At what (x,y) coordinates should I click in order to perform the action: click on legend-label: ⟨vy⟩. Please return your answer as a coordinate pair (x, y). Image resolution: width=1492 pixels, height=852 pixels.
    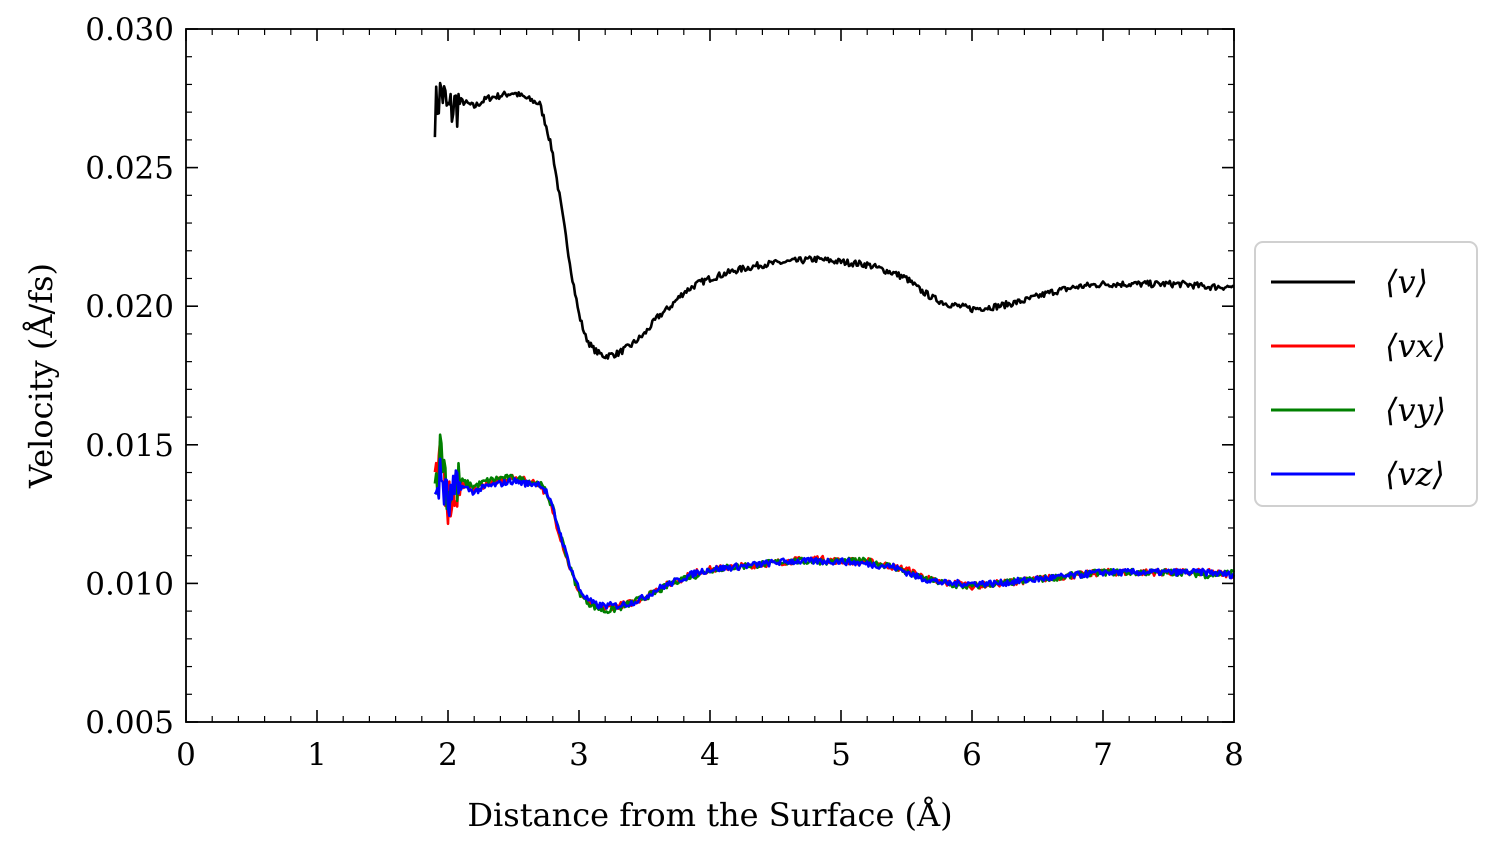
    Looking at the image, I should click on (1415, 410).